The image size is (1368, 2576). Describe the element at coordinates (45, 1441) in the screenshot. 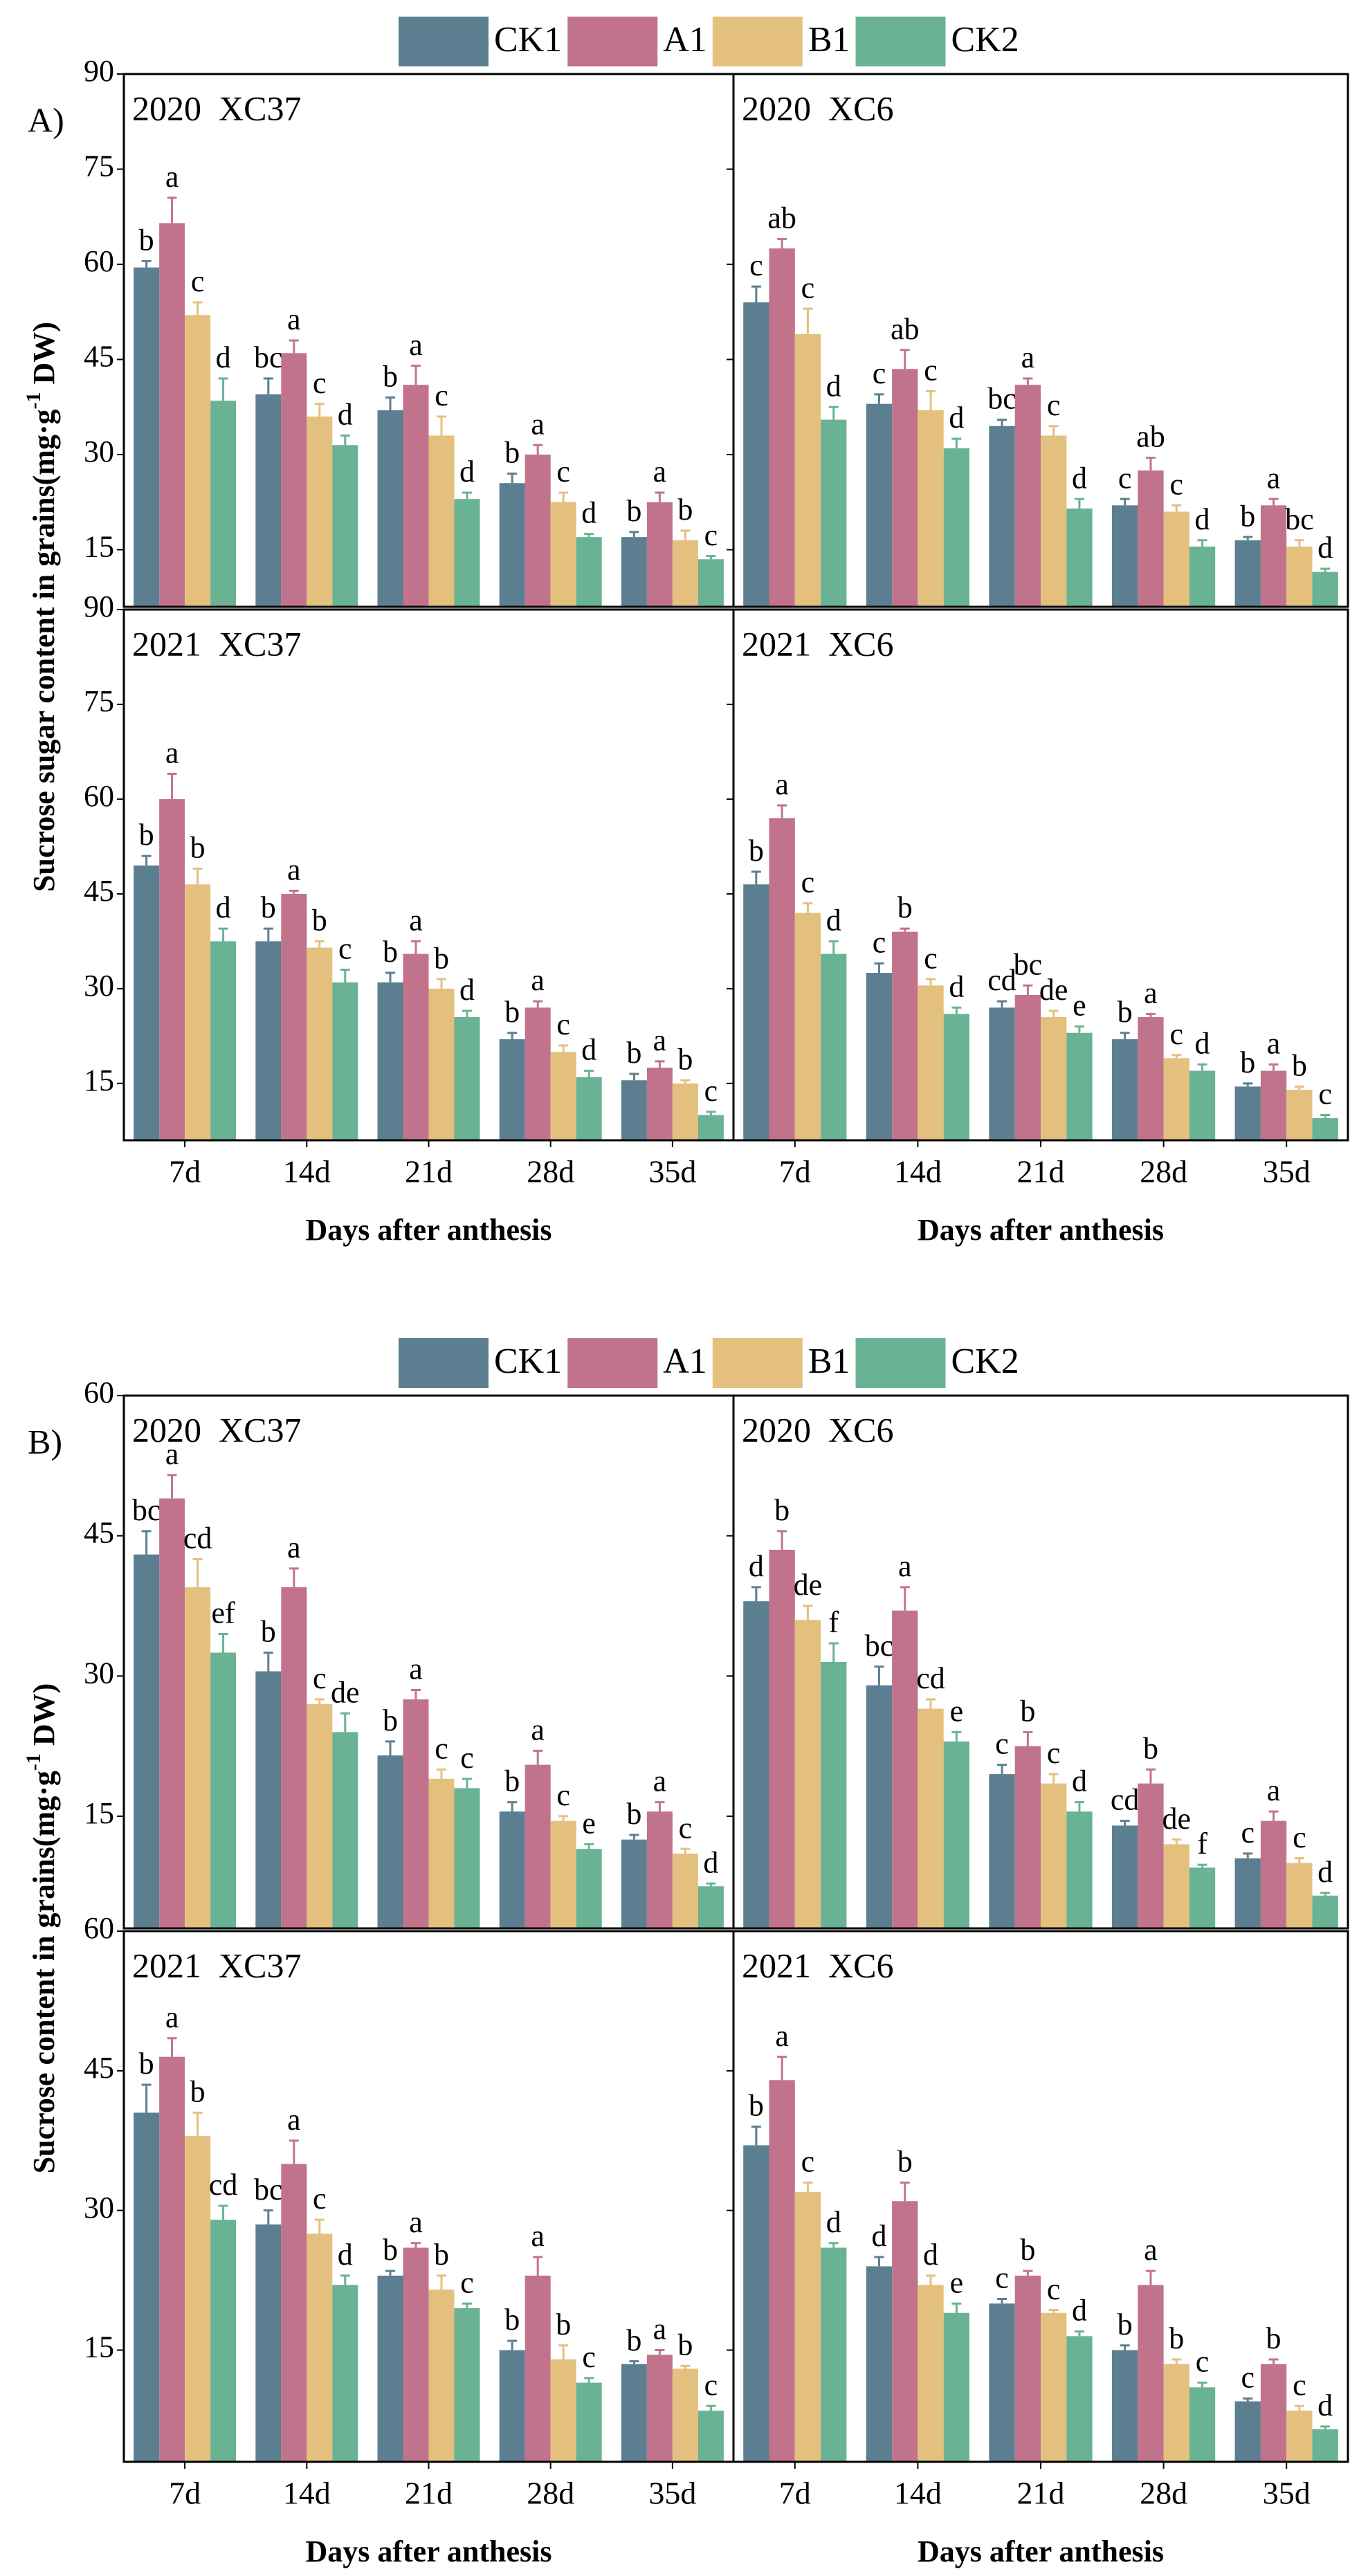

I see `figure-label: B)` at that location.